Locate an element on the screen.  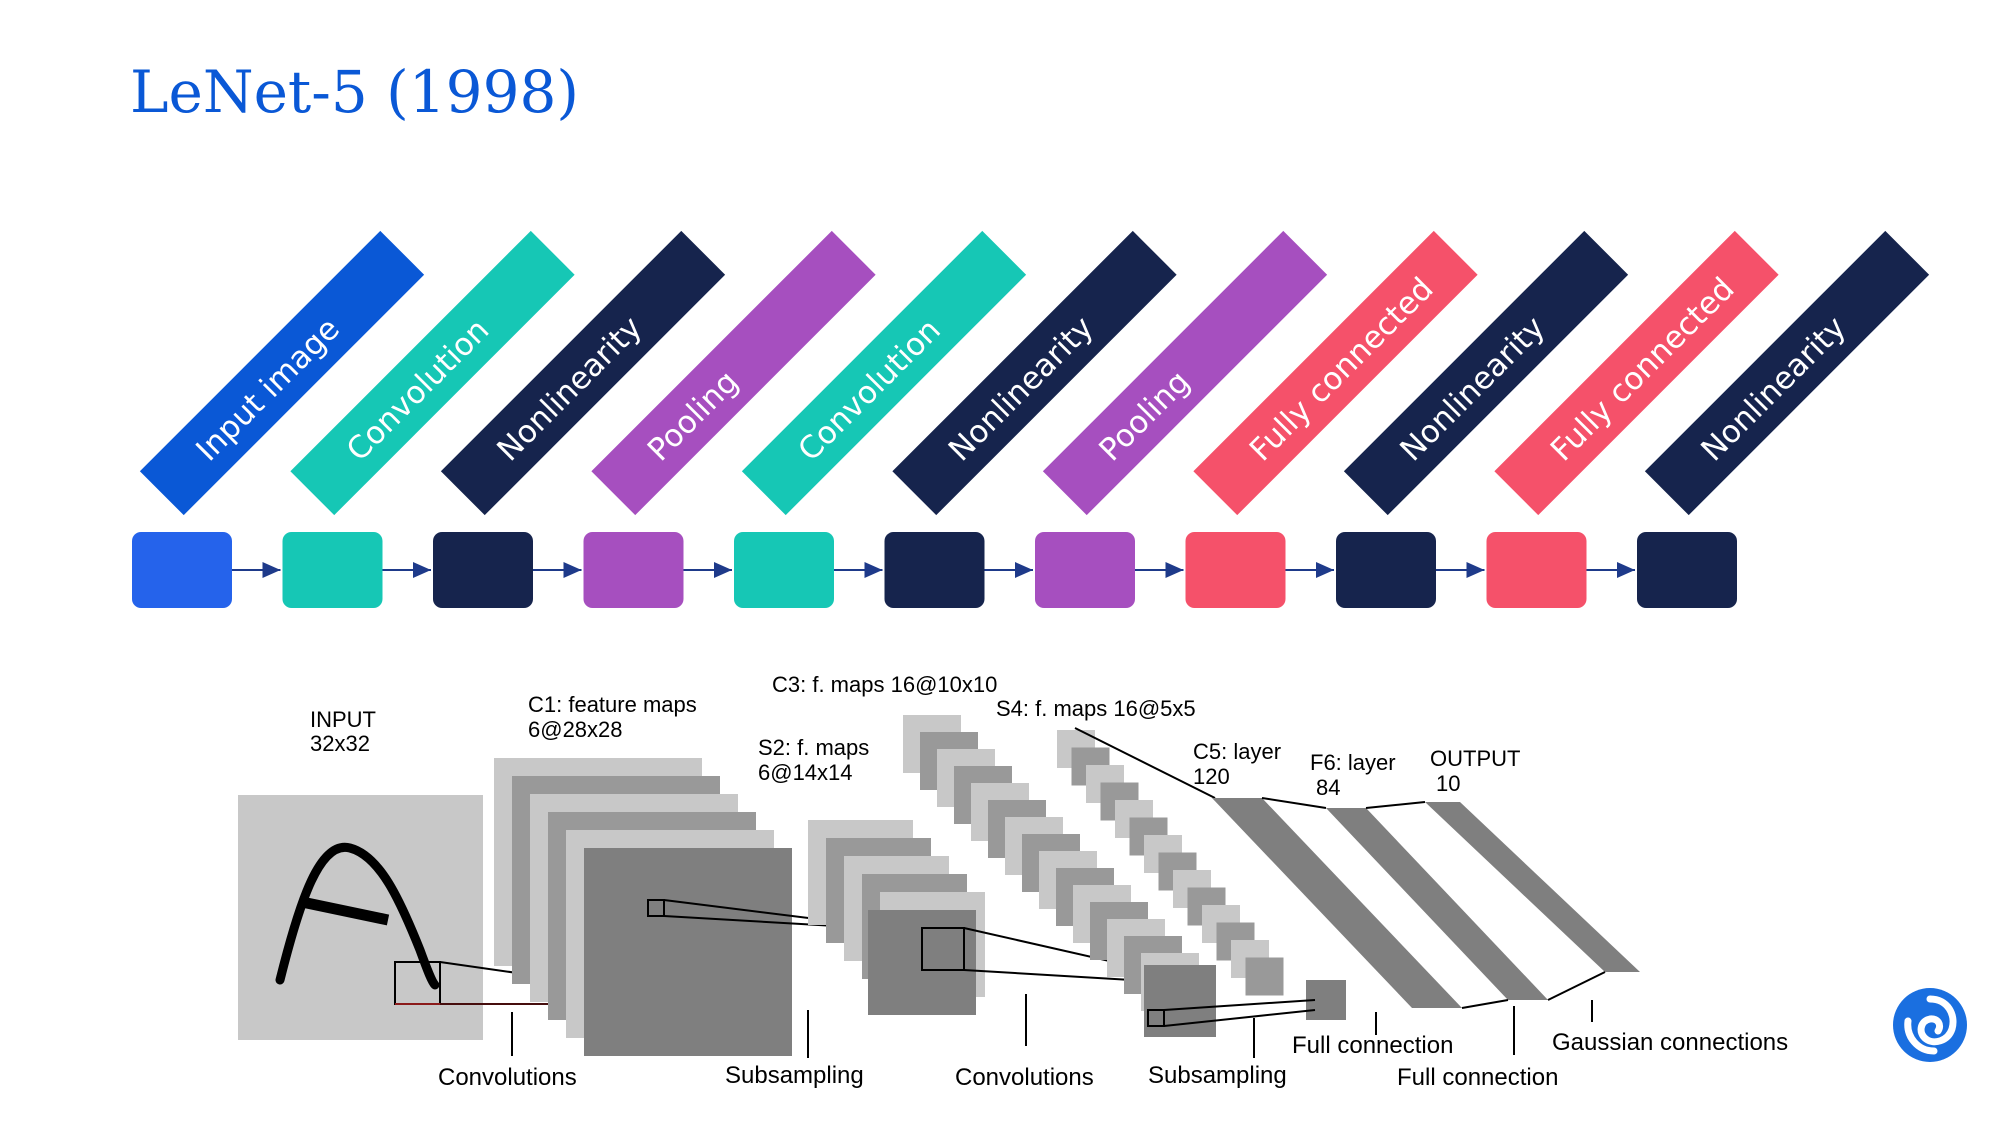
c1-size: 6@28x28 is located at coordinates (575, 729).